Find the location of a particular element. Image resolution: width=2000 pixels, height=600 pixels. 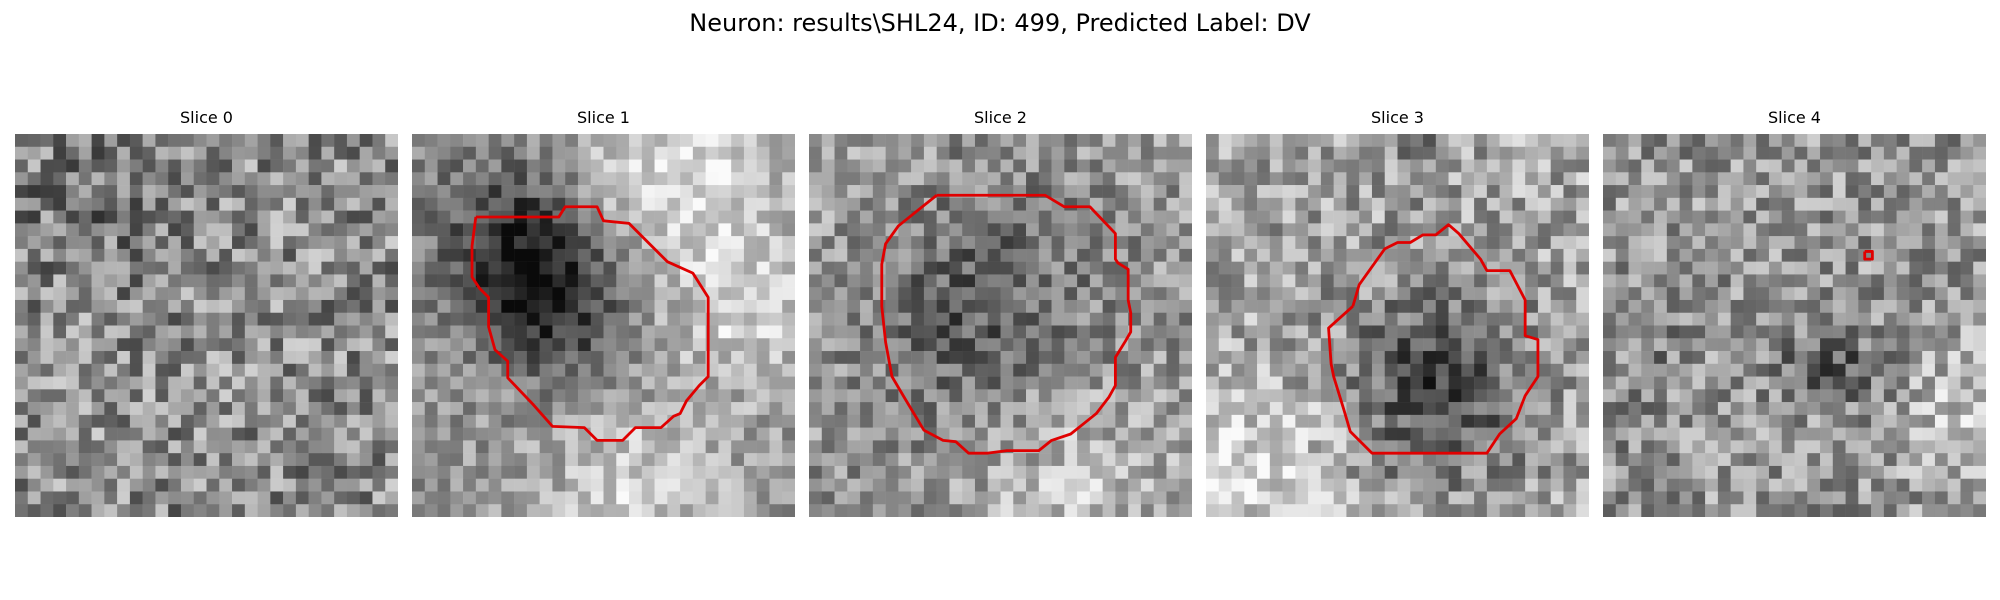

slice-title-2: Slice 2 is located at coordinates (1000, 117).